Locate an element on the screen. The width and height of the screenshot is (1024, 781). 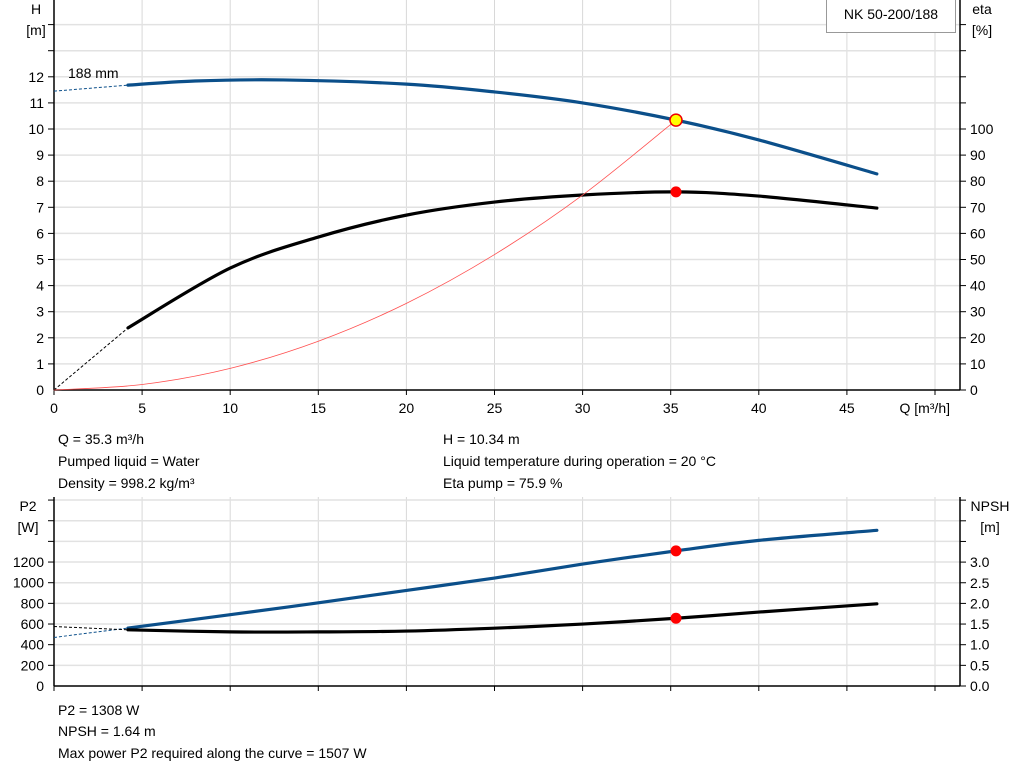
series-eta is located at coordinates (502, 260).